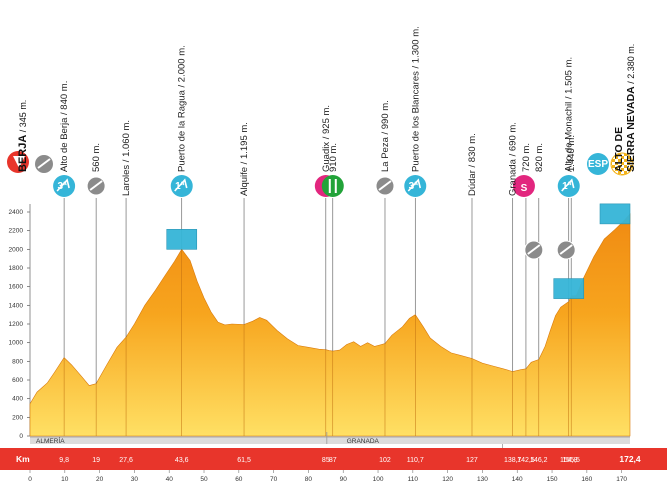 The image size is (667, 488). I want to click on km-label-15: 155,5, so click(571, 460).